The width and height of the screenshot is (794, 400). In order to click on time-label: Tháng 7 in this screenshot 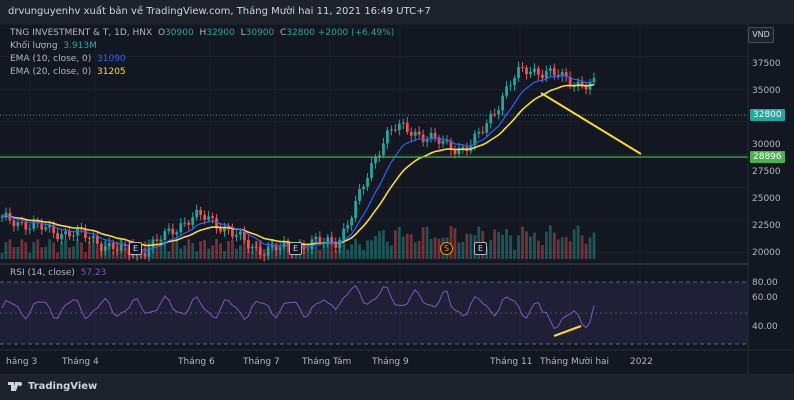, I will do `click(261, 362)`.